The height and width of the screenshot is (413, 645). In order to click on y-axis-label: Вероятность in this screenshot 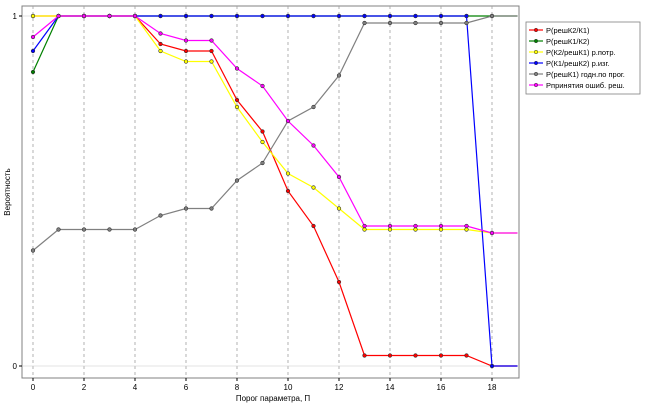, I will do `click(7, 191)`.